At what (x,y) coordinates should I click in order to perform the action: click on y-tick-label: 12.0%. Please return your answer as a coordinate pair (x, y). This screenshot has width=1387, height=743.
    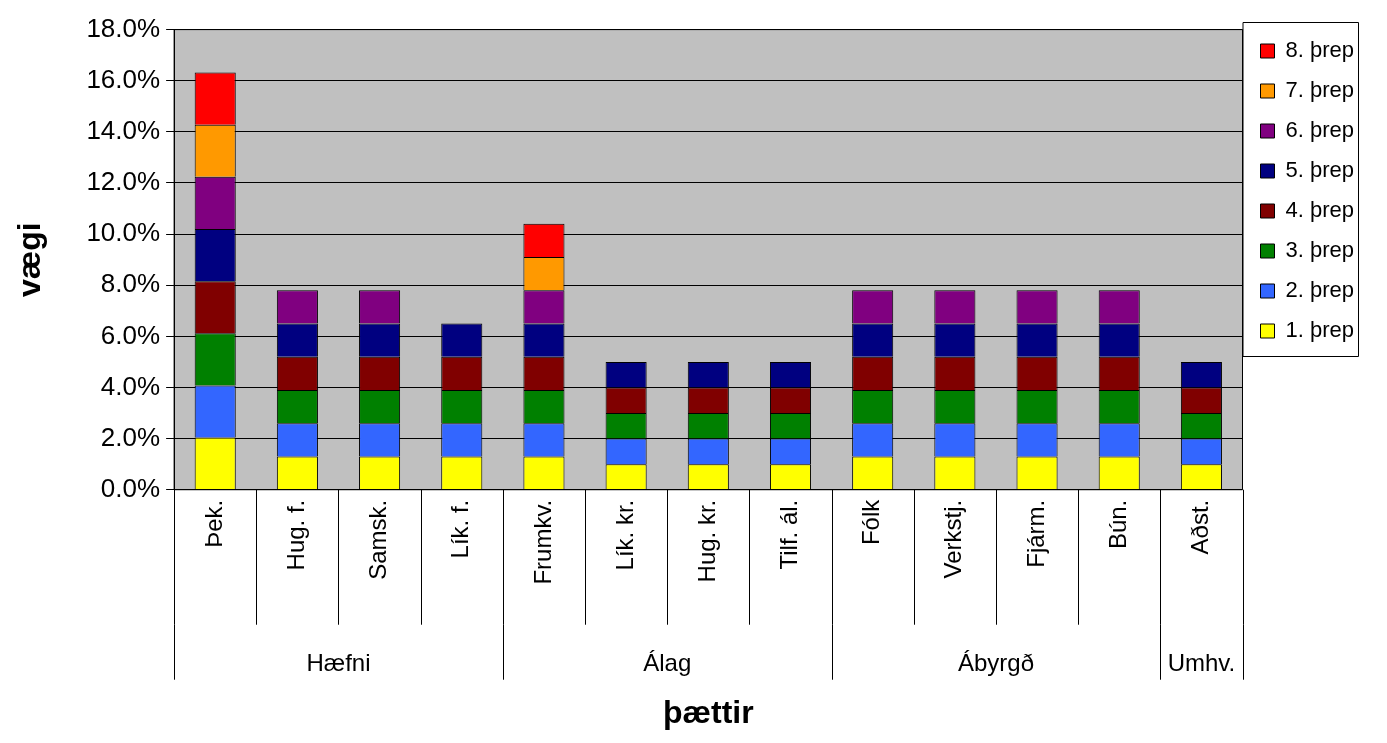
    Looking at the image, I should click on (123, 181).